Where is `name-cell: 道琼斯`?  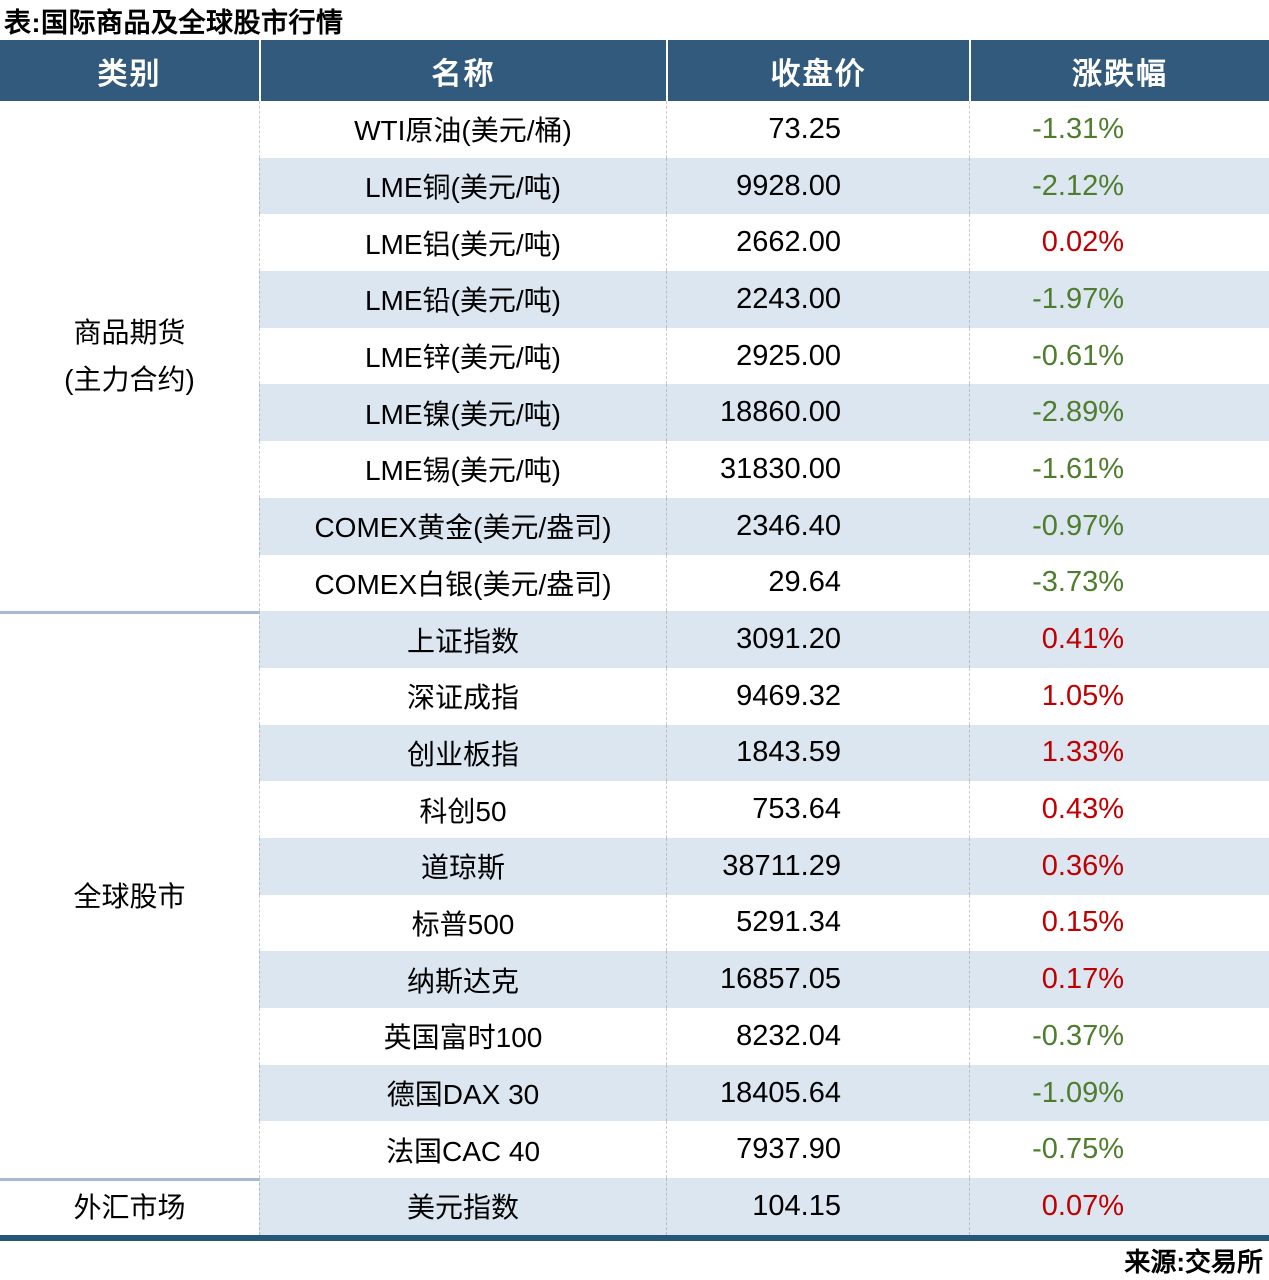 name-cell: 道琼斯 is located at coordinates (462, 866).